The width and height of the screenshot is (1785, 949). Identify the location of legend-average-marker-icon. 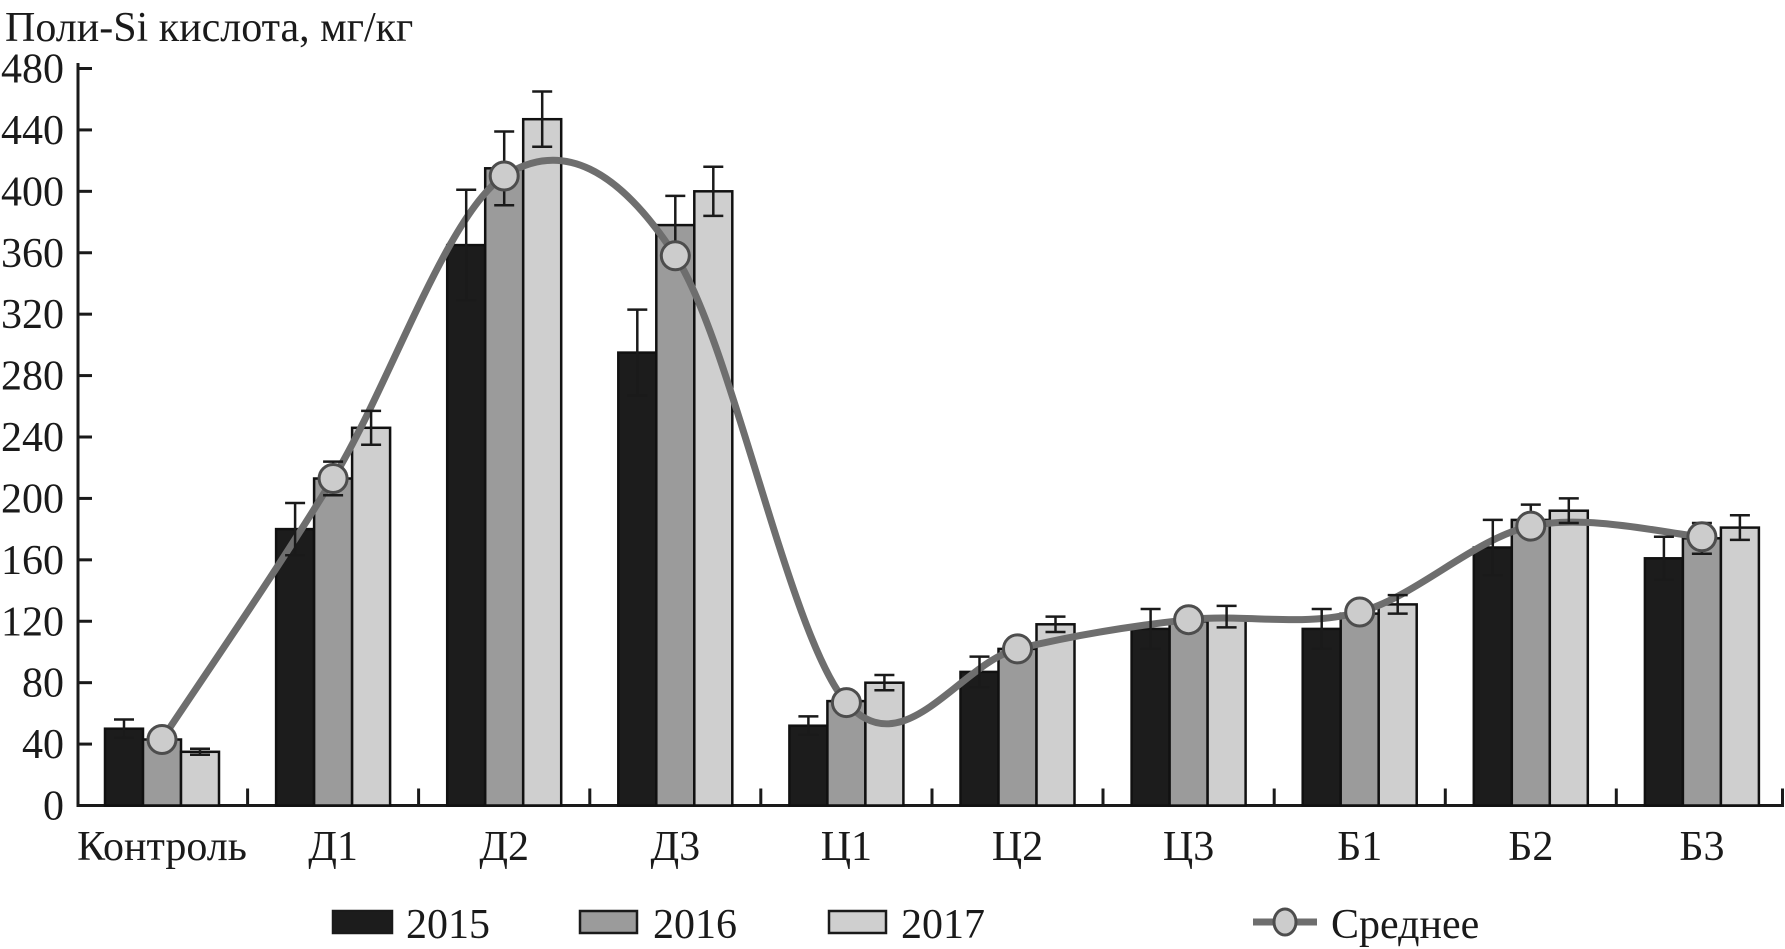
(1285, 922).